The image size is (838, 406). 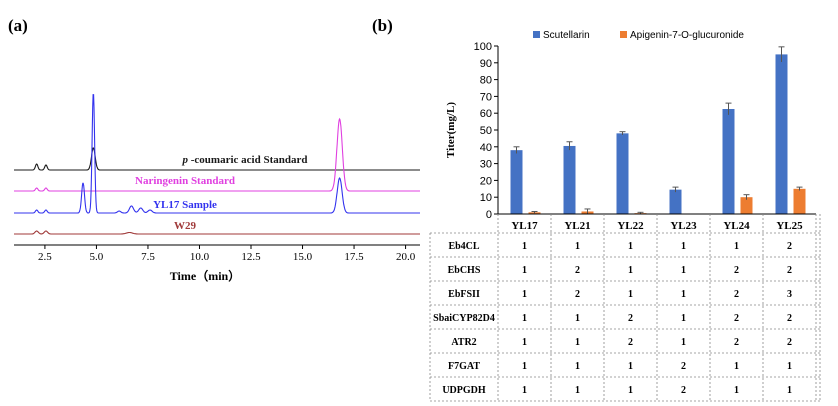 What do you see at coordinates (658, 134) in the screenshot?
I see `bars` at bounding box center [658, 134].